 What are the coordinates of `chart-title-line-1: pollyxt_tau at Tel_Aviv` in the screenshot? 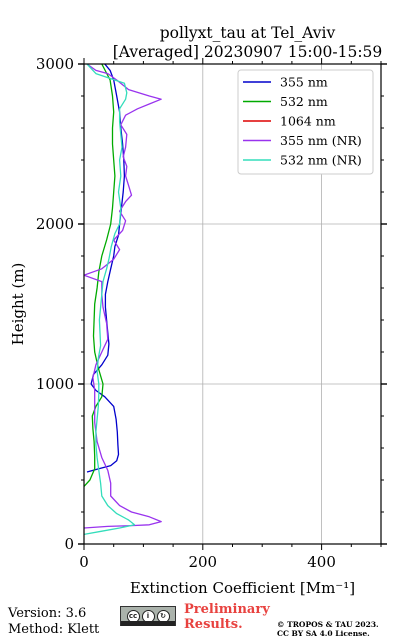 It's located at (248, 33).